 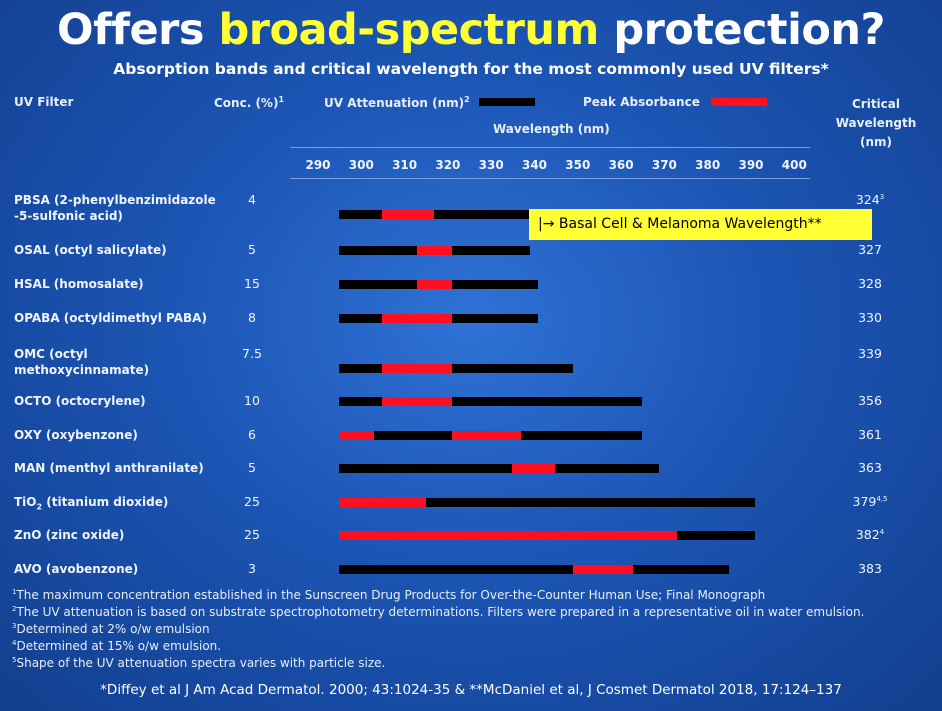 I want to click on filter-name: OSAL (octyl salicylate), so click(x=90, y=250).